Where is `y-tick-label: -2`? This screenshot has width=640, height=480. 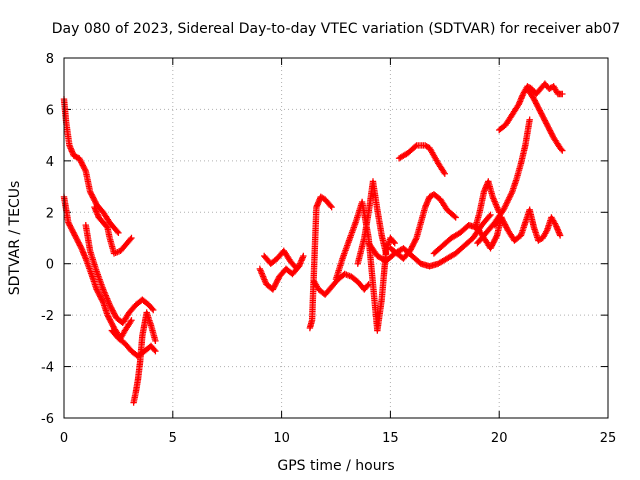 y-tick-label: -2 is located at coordinates (47, 316).